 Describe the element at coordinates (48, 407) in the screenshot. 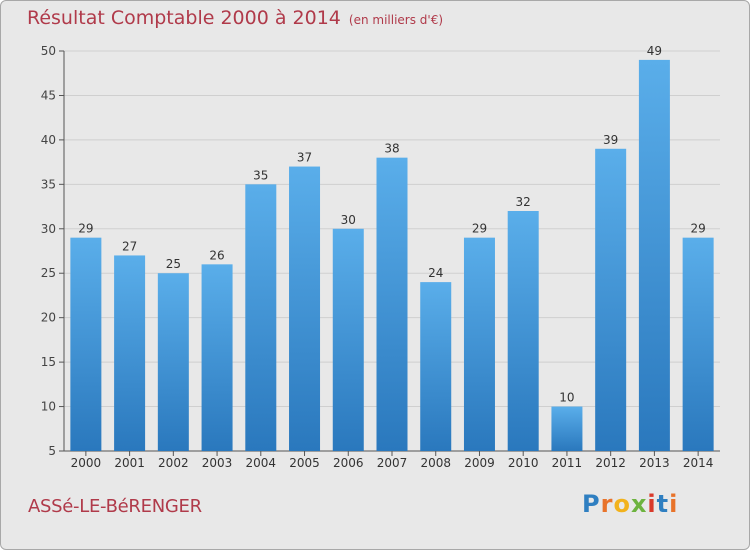

I see `y-tick-label: 10` at that location.